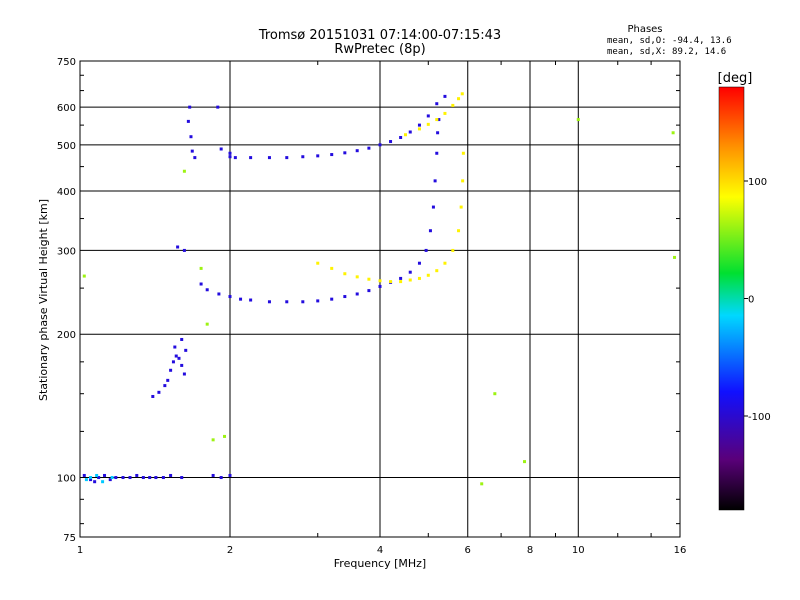  What do you see at coordinates (757, 182) in the screenshot?
I see `colorbar-tick-label: 100` at bounding box center [757, 182].